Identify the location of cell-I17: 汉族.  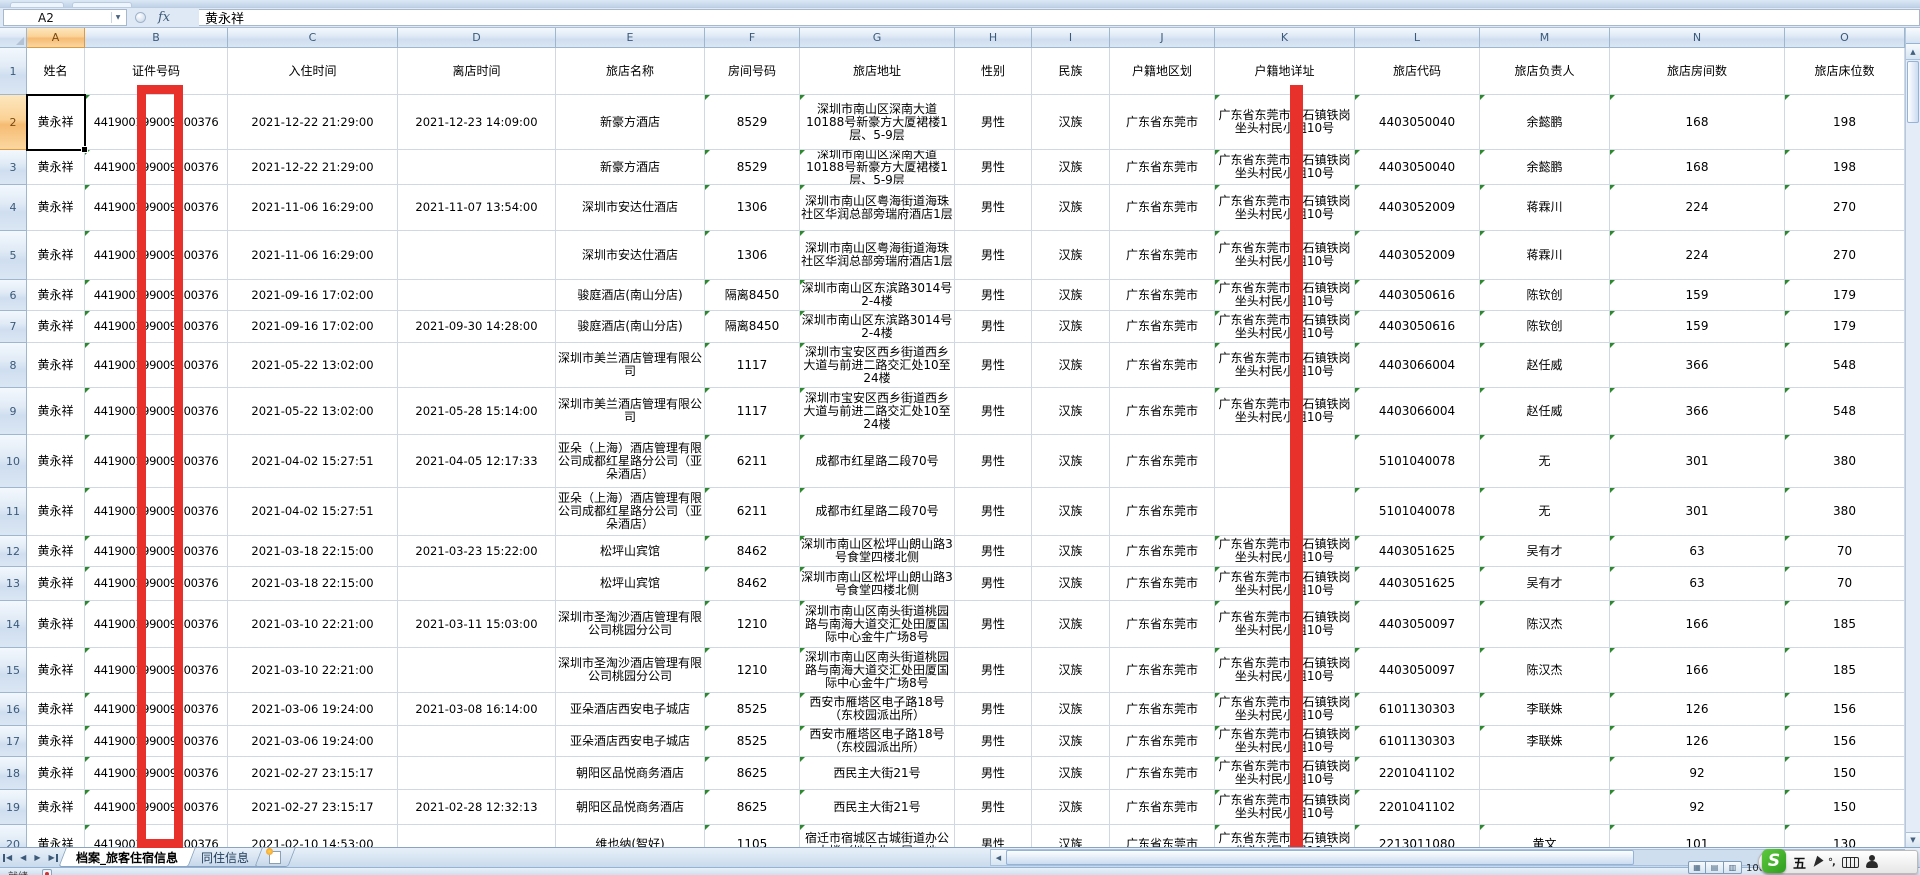
(1071, 741).